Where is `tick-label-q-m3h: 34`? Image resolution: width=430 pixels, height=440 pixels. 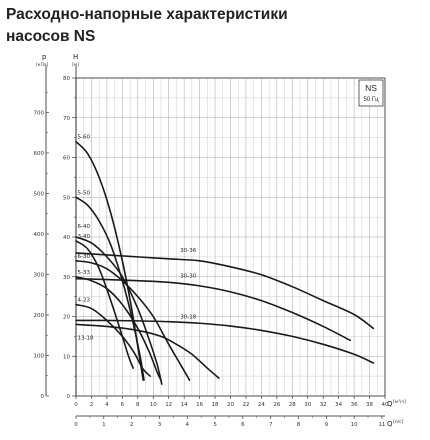
tick-label-q-m3h: 34 is located at coordinates (338, 405).